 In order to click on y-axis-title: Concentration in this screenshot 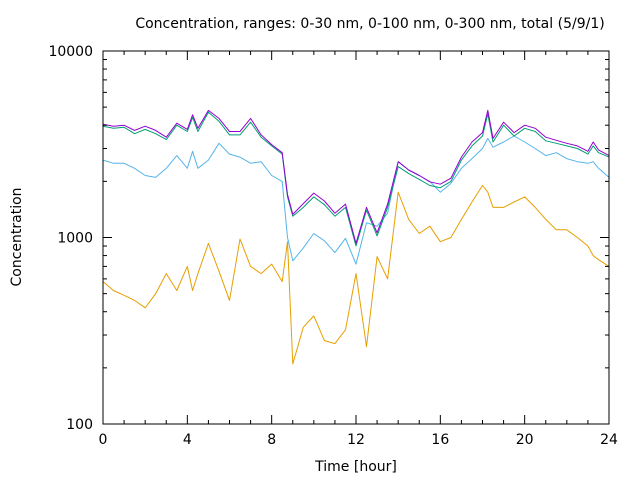, I will do `click(17, 236)`.